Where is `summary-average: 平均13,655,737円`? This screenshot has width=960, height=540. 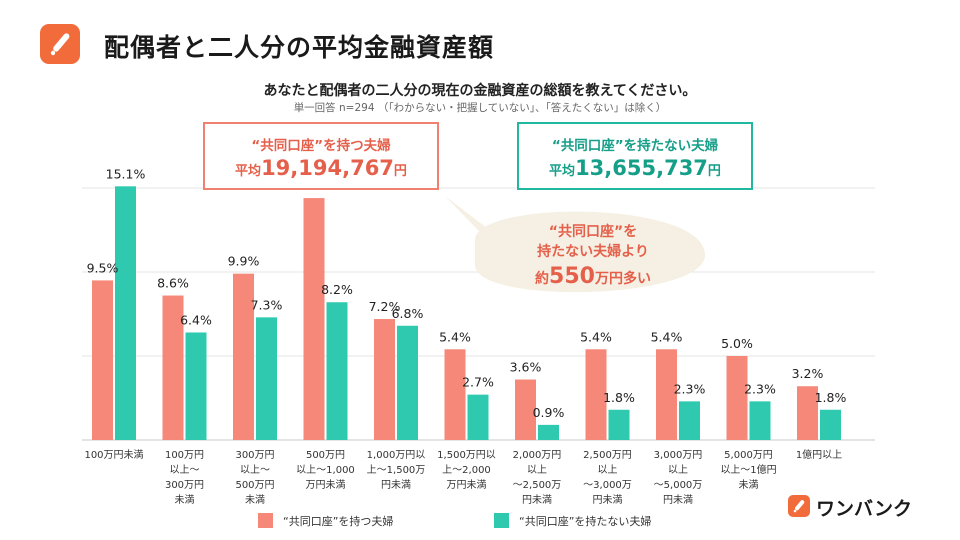 summary-average: 平均13,655,737円 is located at coordinates (635, 168).